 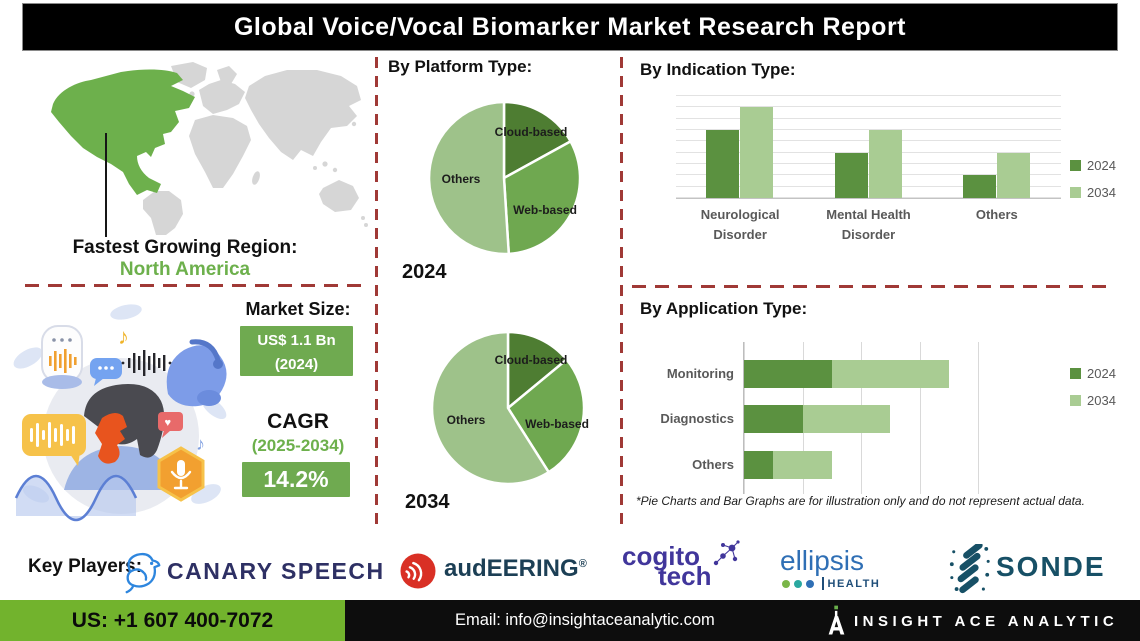 What do you see at coordinates (726, 553) in the screenshot?
I see `network-dots-icon` at bounding box center [726, 553].